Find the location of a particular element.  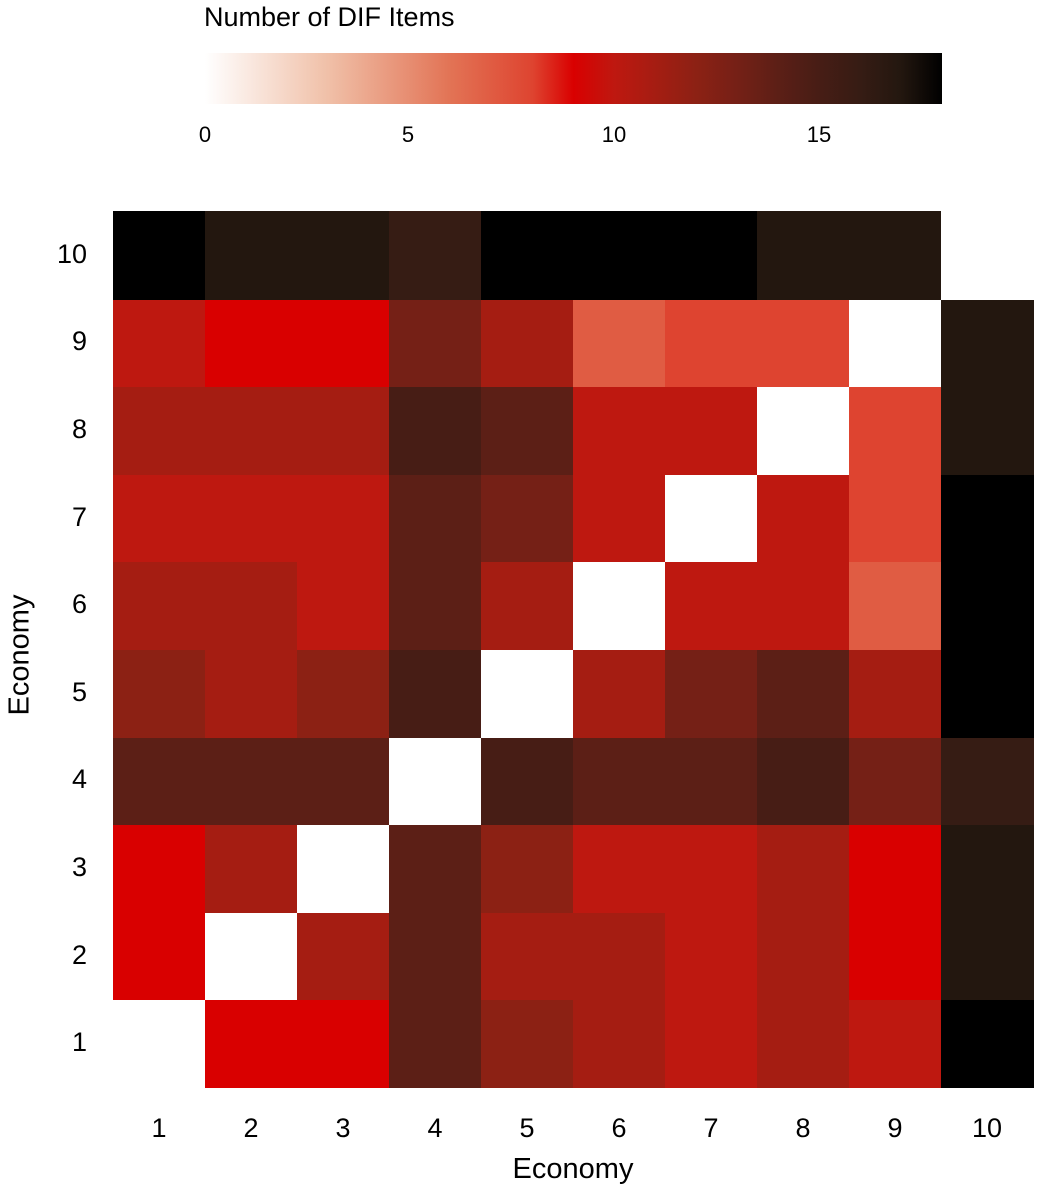

x-tick-label: 8 is located at coordinates (803, 1128).